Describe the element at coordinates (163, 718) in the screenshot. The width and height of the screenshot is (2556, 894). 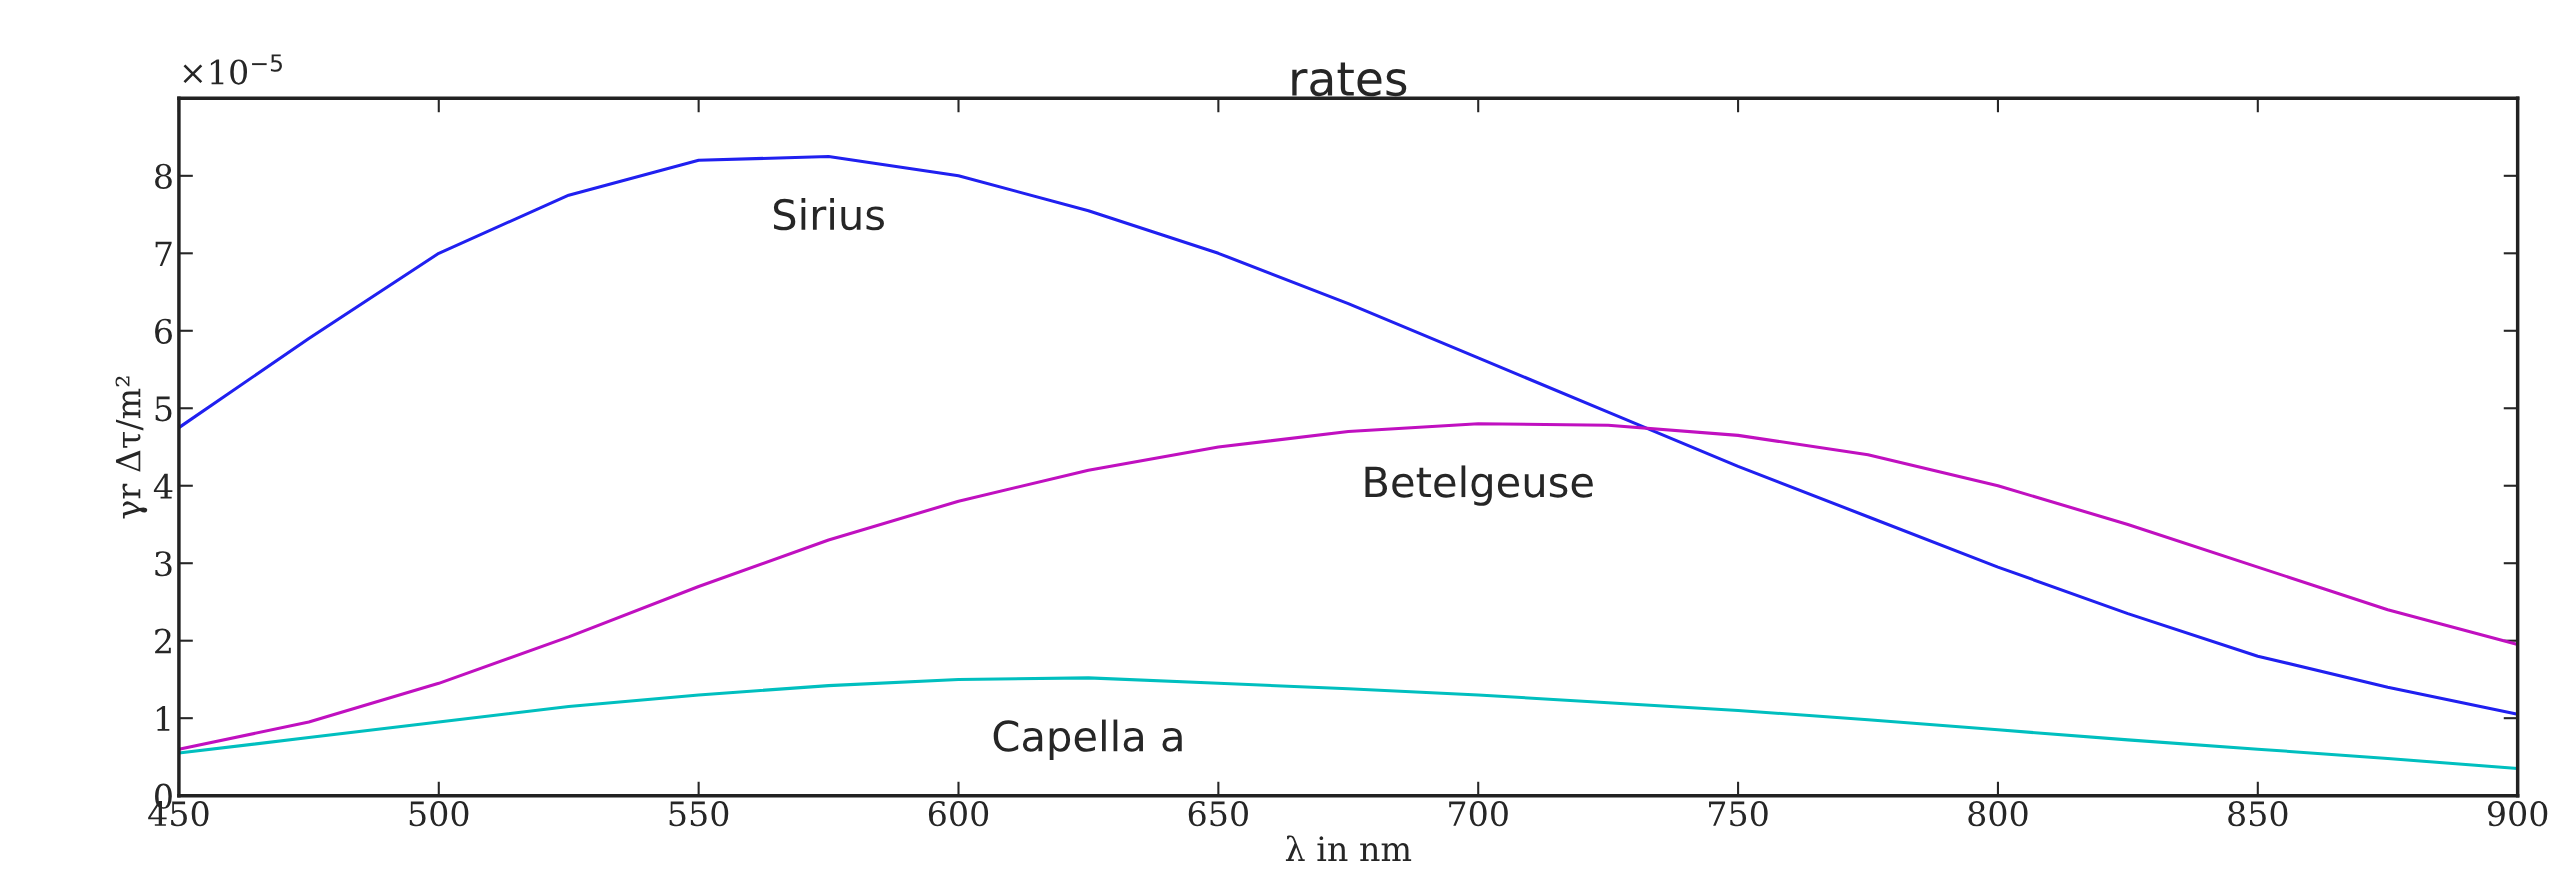
I see `y-tick-label: 1` at that location.